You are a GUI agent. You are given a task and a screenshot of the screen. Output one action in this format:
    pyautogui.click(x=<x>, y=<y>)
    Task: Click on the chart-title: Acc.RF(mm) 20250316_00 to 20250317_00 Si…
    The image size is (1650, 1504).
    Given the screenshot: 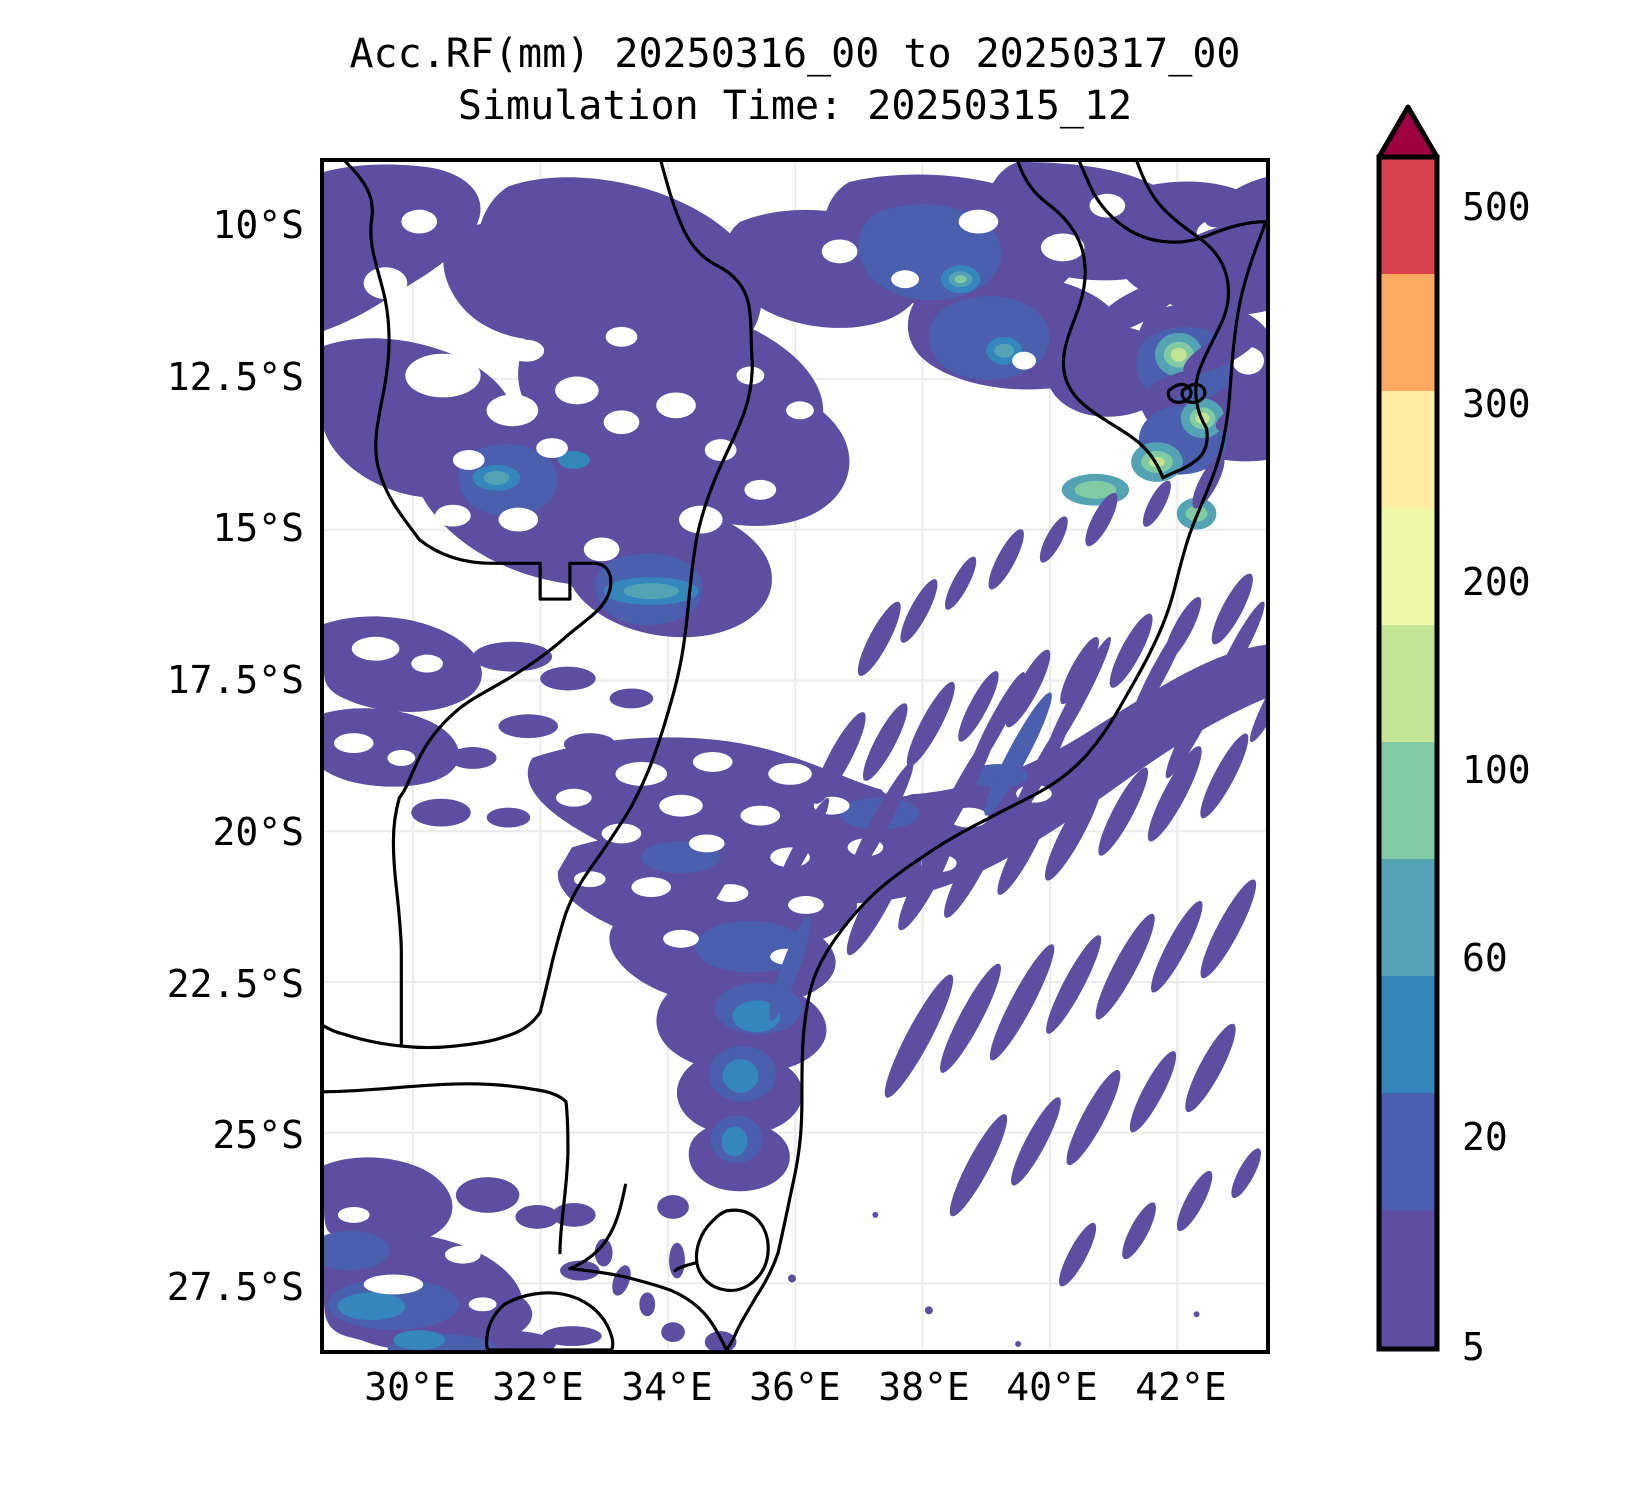 What is the action you would take?
    pyautogui.click(x=795, y=80)
    